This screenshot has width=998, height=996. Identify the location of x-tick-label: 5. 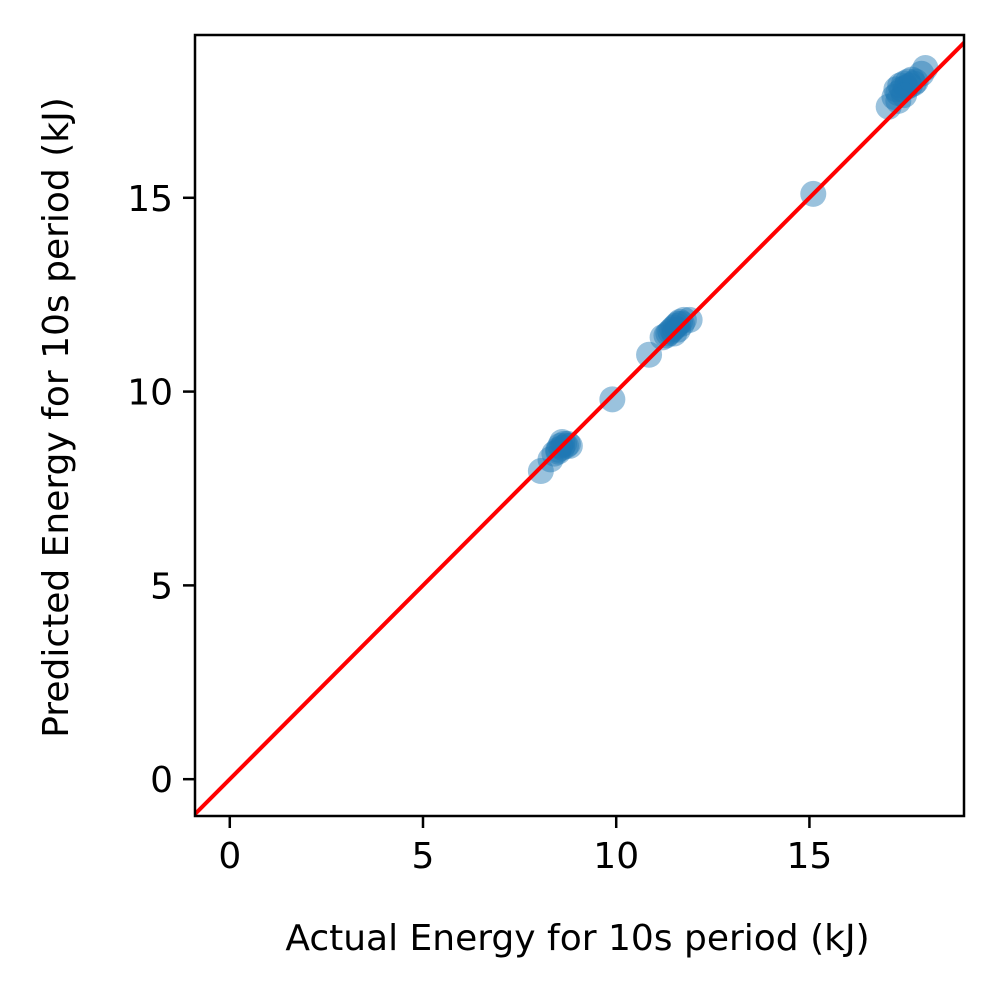
(423, 856).